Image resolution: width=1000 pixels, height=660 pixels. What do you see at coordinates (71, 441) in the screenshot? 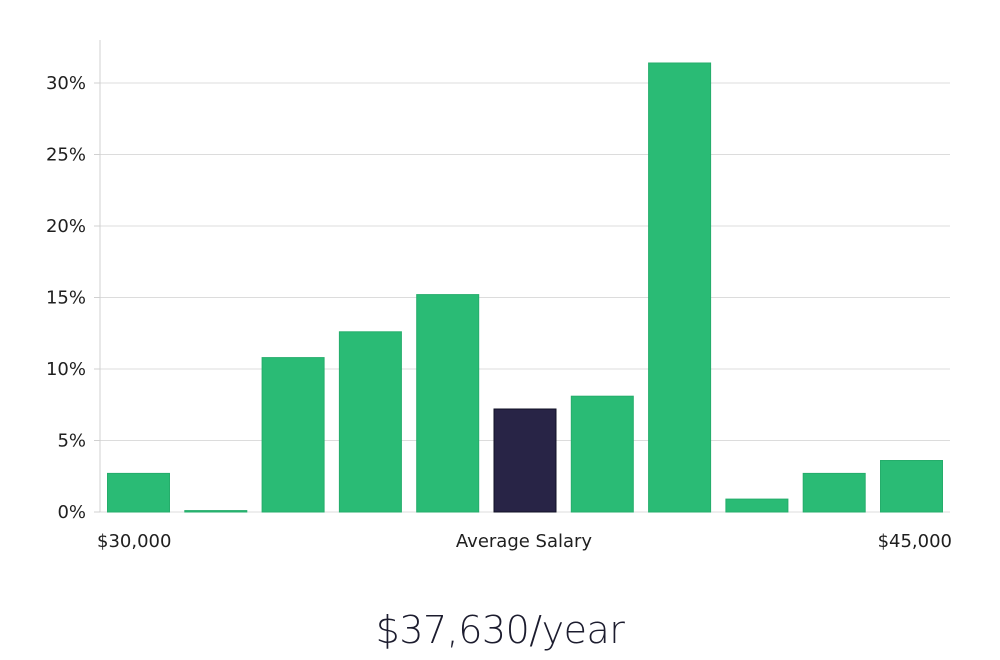
I see `y-tick-label: 5%` at bounding box center [71, 441].